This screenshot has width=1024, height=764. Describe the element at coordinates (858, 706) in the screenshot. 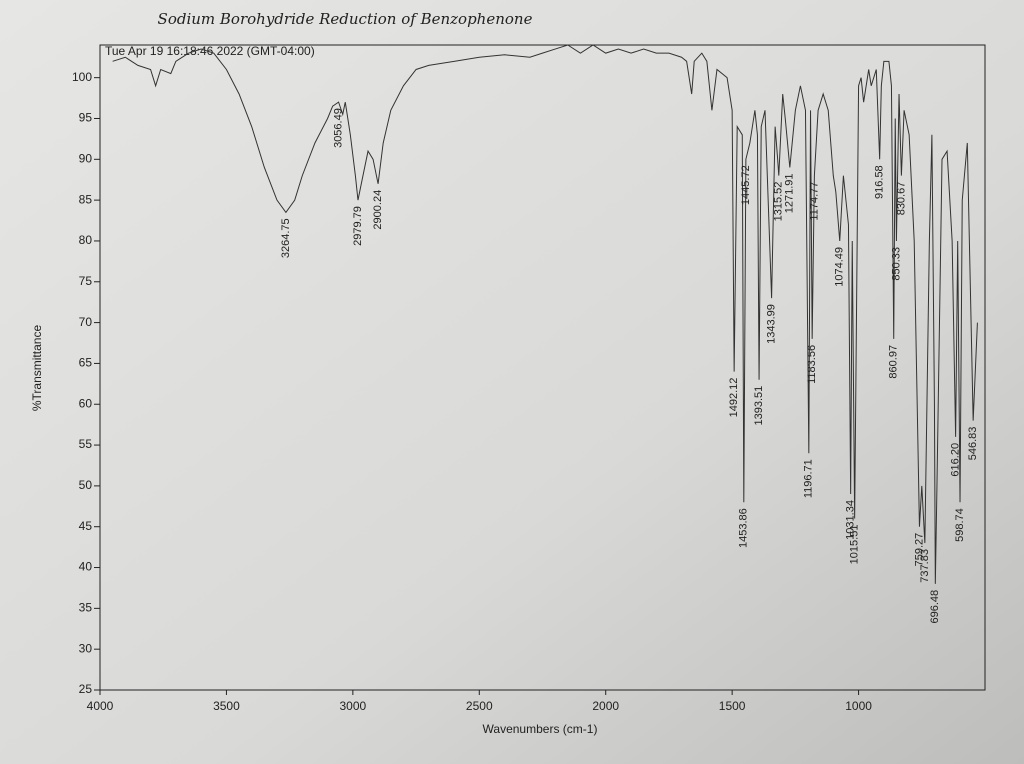

I see `x-tick-label: 1000` at that location.